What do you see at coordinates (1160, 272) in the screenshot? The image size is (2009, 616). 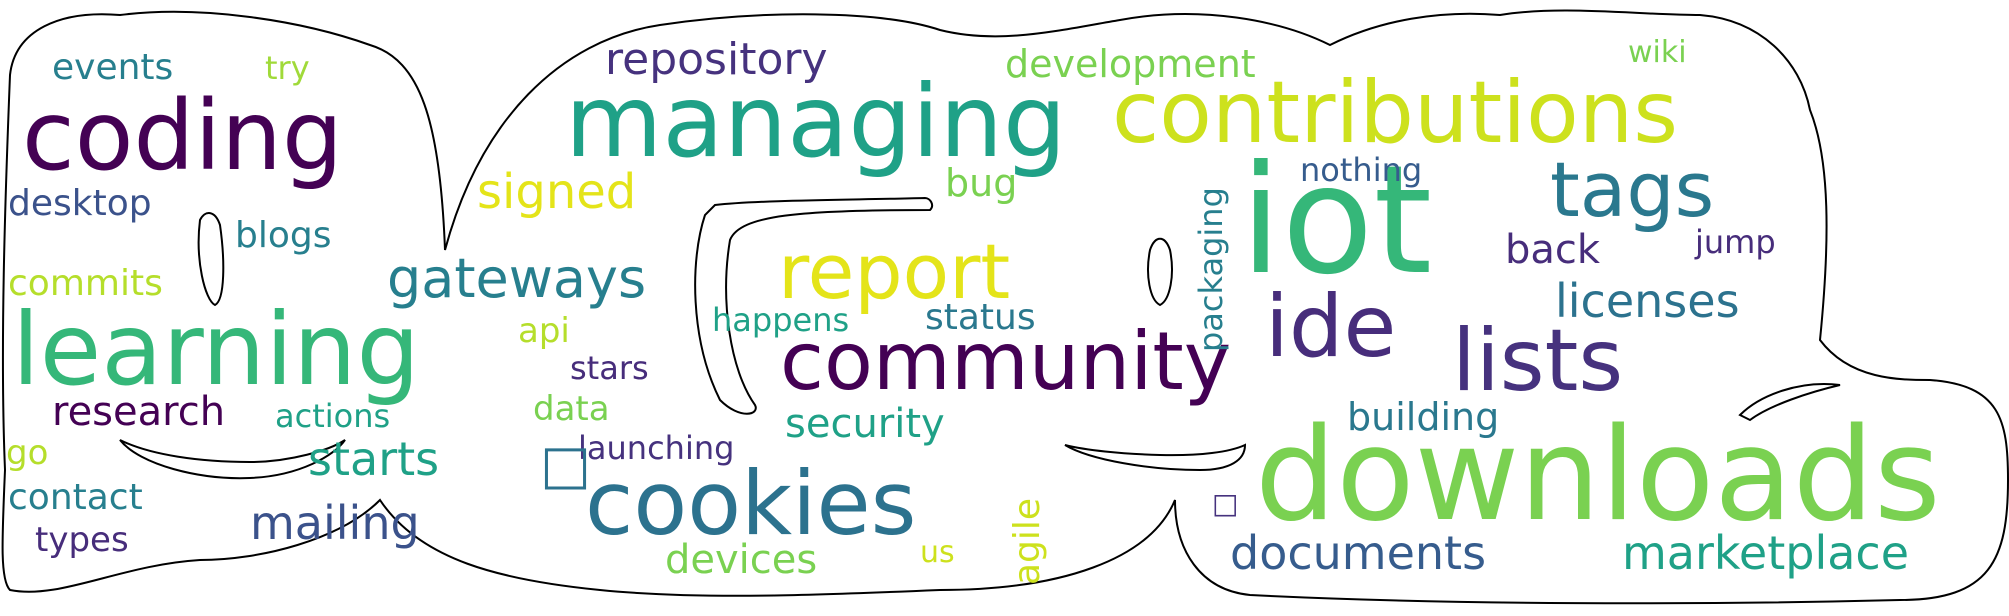 I see `inner-hole-right` at bounding box center [1160, 272].